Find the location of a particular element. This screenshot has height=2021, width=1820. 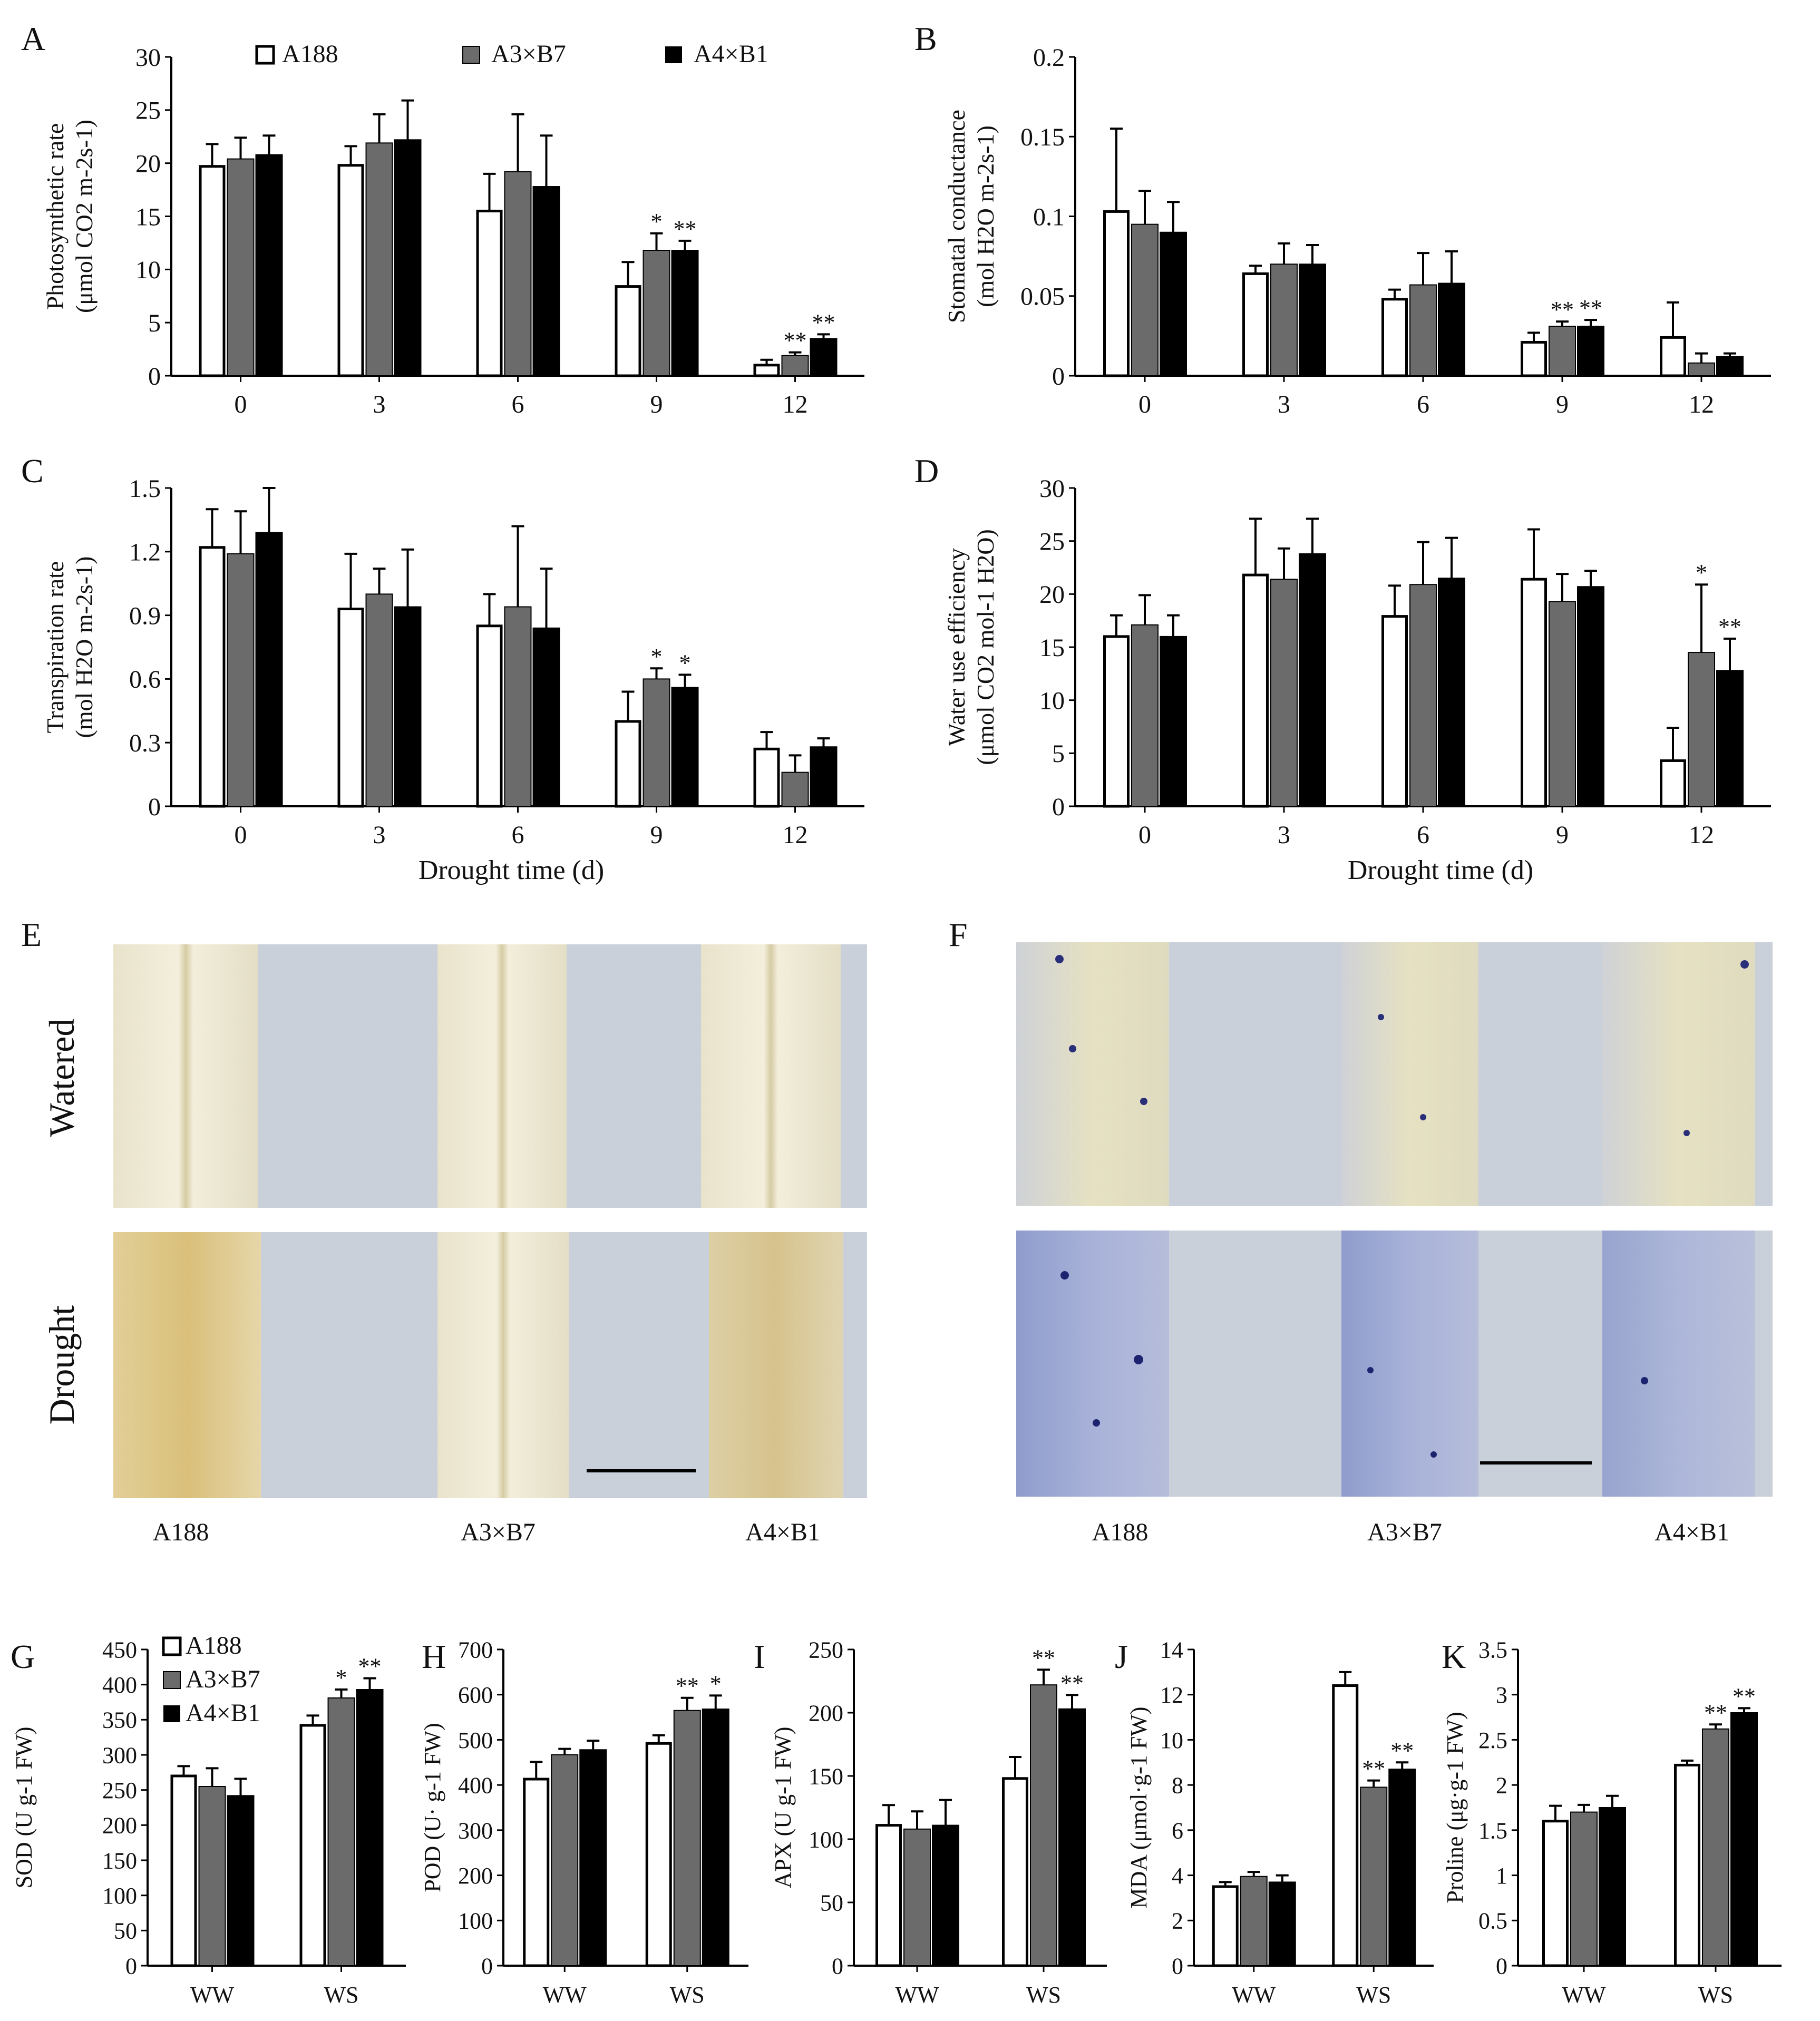

y-tick-label-g: 350 is located at coordinates (119, 1720).